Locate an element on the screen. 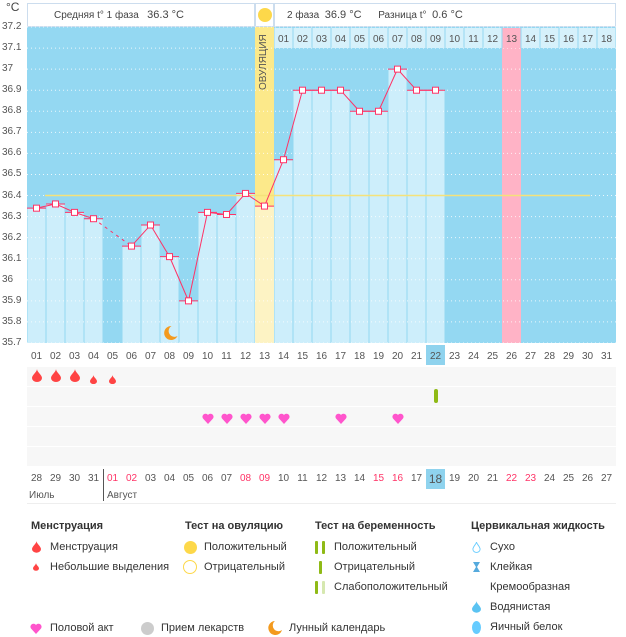 The width and height of the screenshot is (626, 637). legend-cervical-1: Клейкая is located at coordinates (500, 567).